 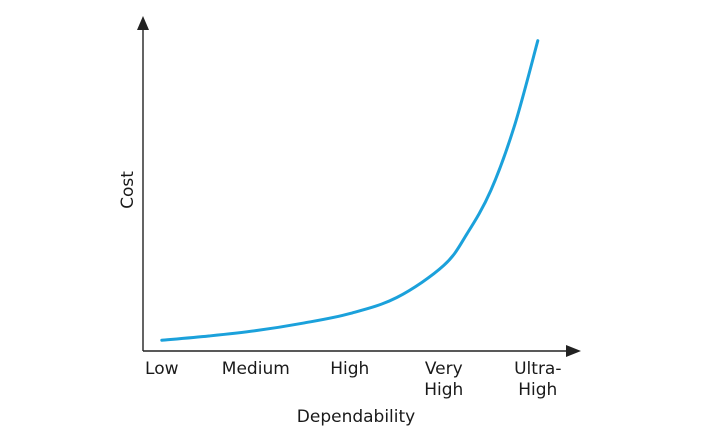 I want to click on x-tick-label: Medium, so click(x=256, y=369).